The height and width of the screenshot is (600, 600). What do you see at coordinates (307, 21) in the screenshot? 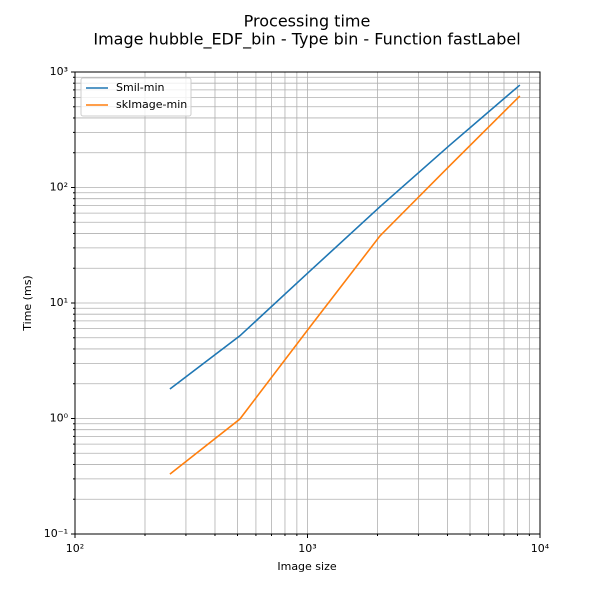
I see `chart-title: Processing time` at bounding box center [307, 21].